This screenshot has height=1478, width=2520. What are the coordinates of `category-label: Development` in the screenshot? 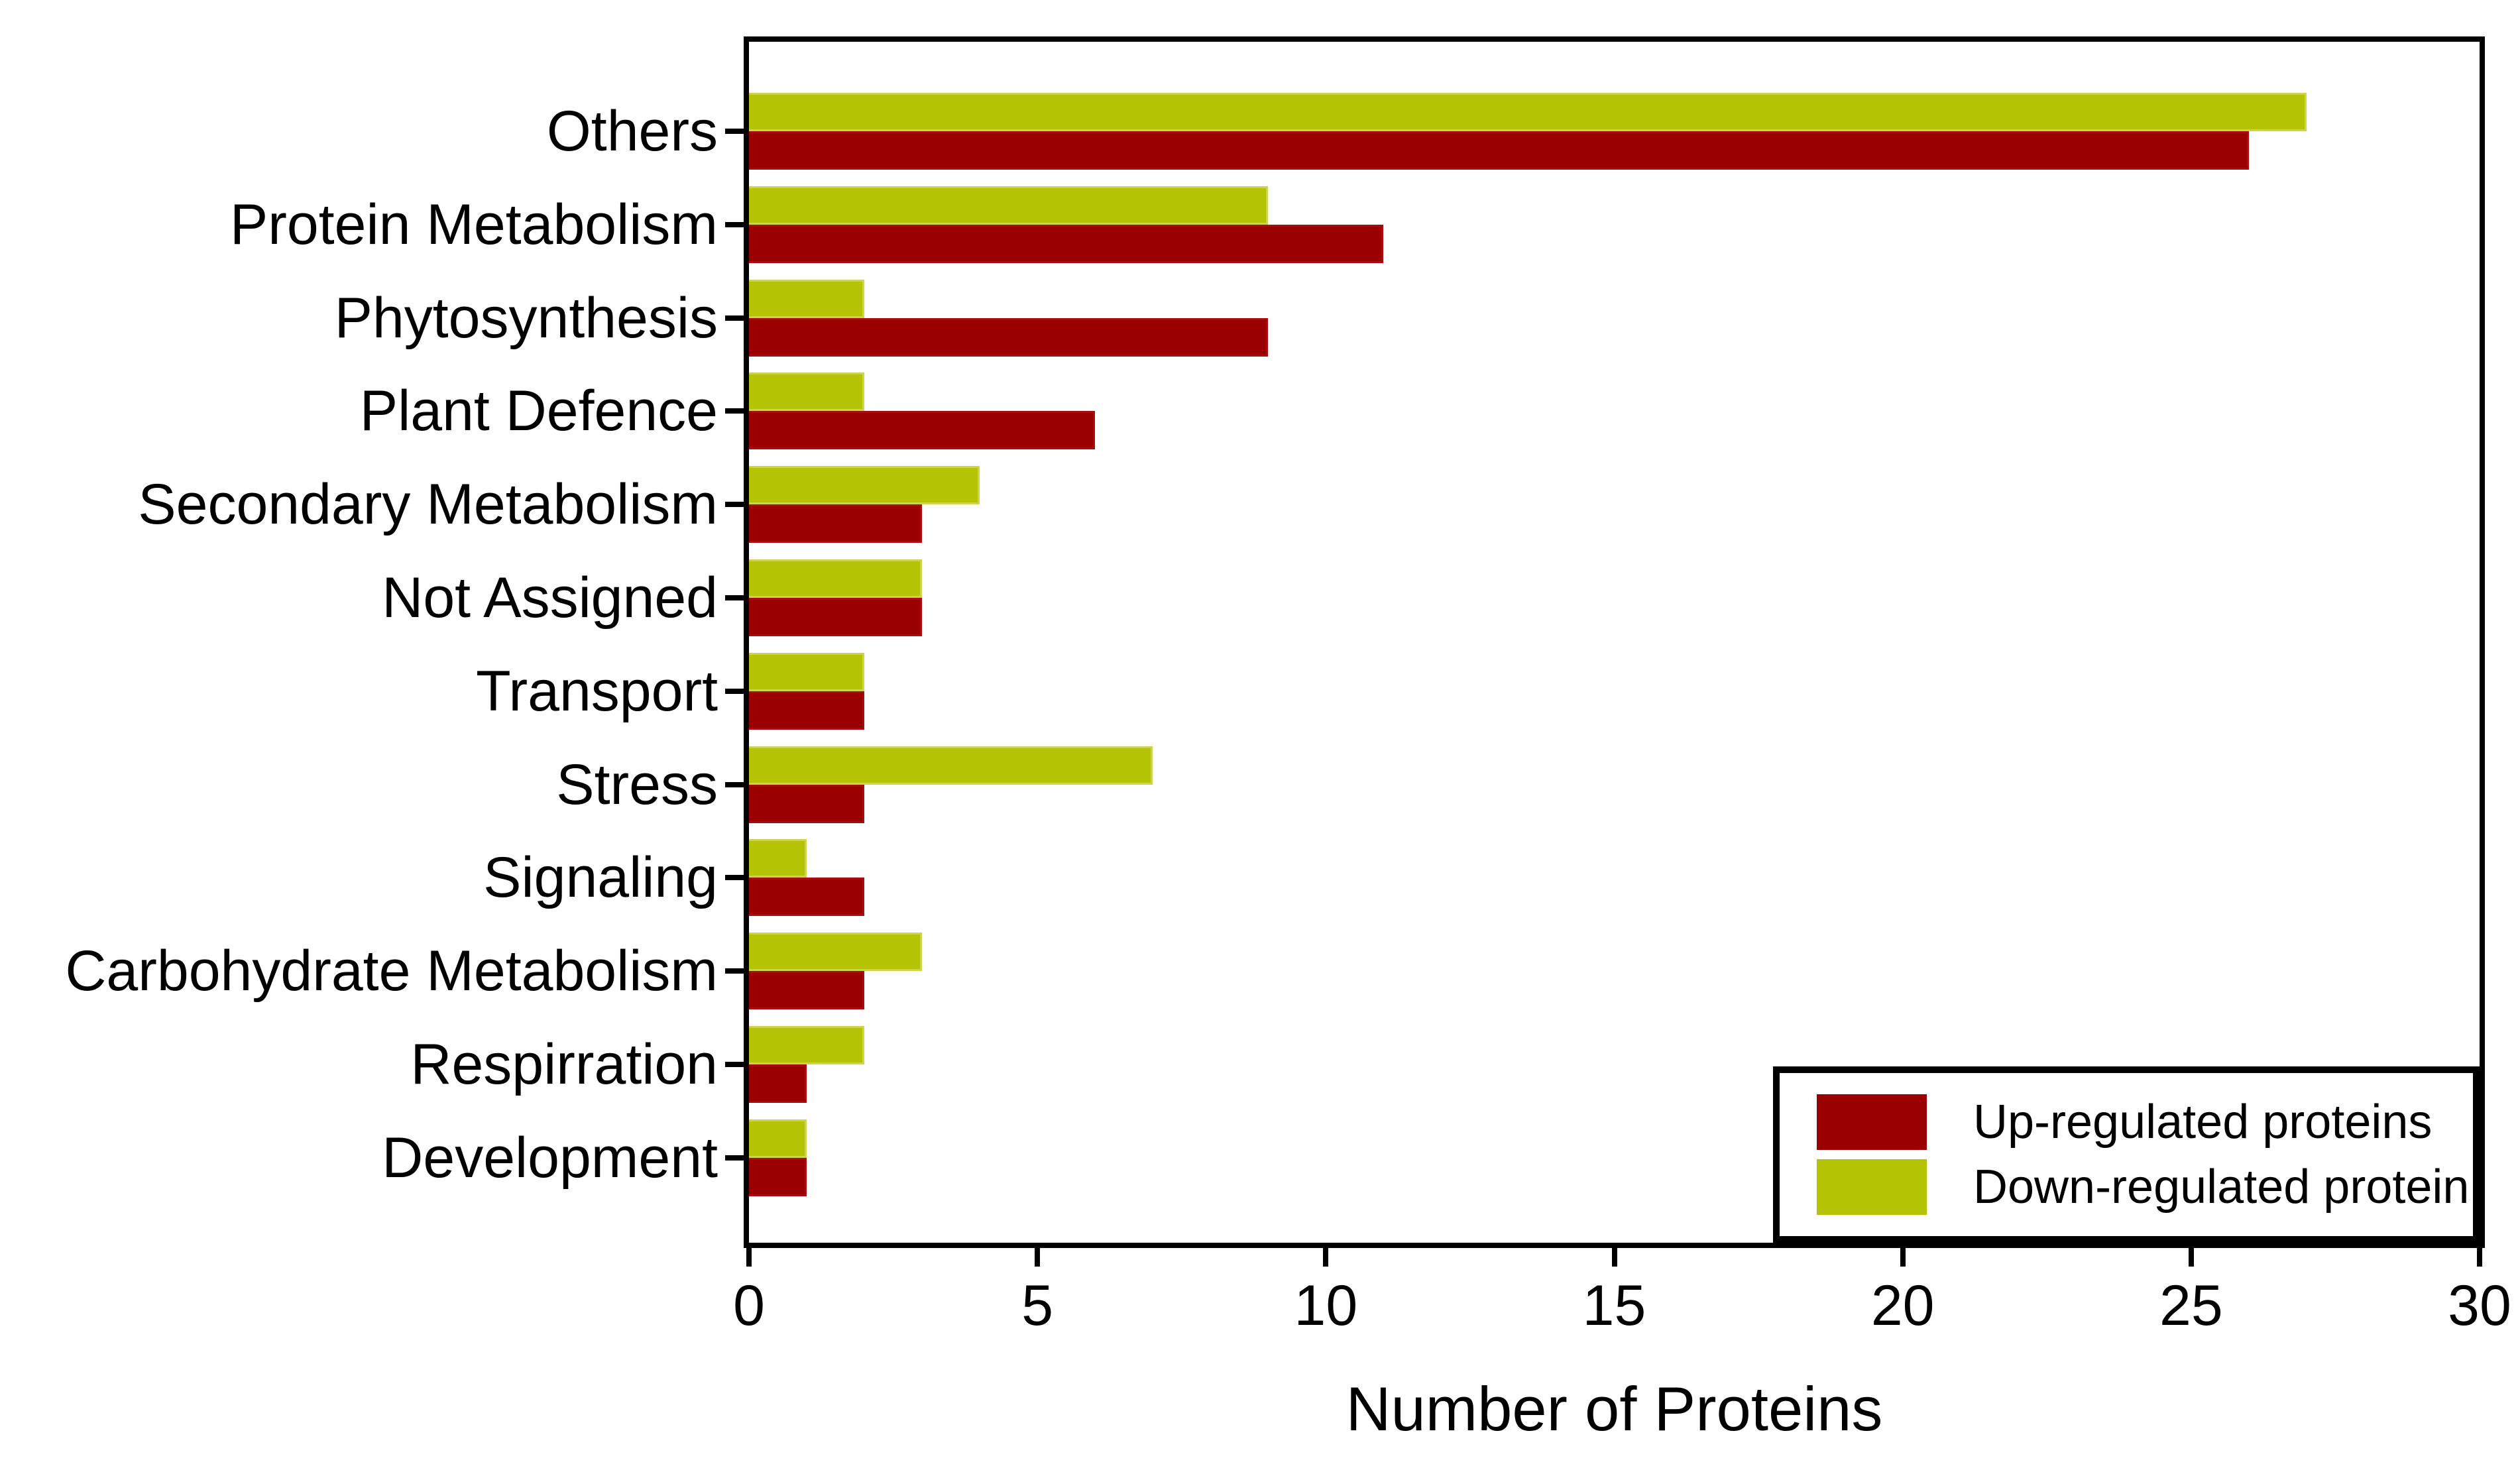 It's located at (550, 1157).